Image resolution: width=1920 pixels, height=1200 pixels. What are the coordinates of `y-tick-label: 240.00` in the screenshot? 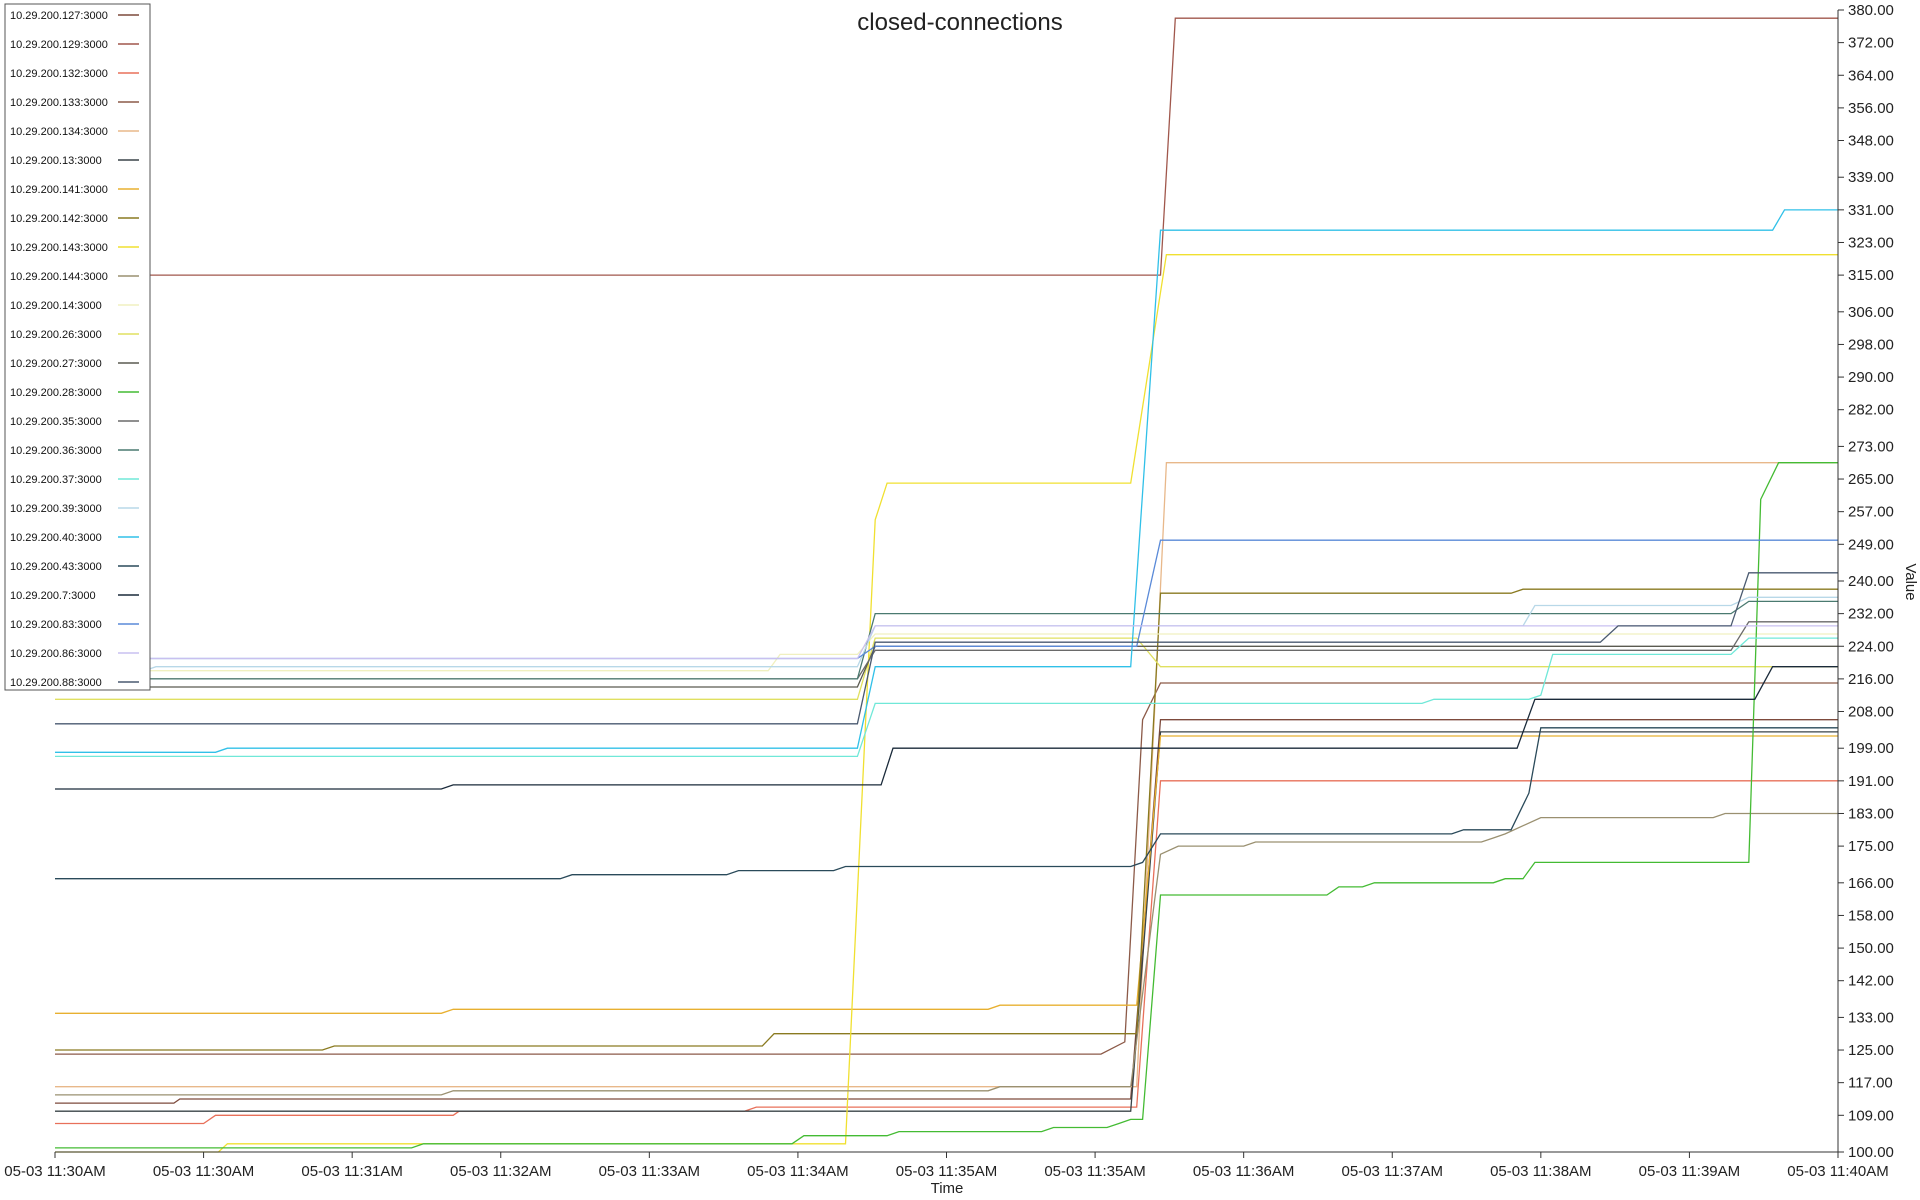 It's located at (1871, 581).